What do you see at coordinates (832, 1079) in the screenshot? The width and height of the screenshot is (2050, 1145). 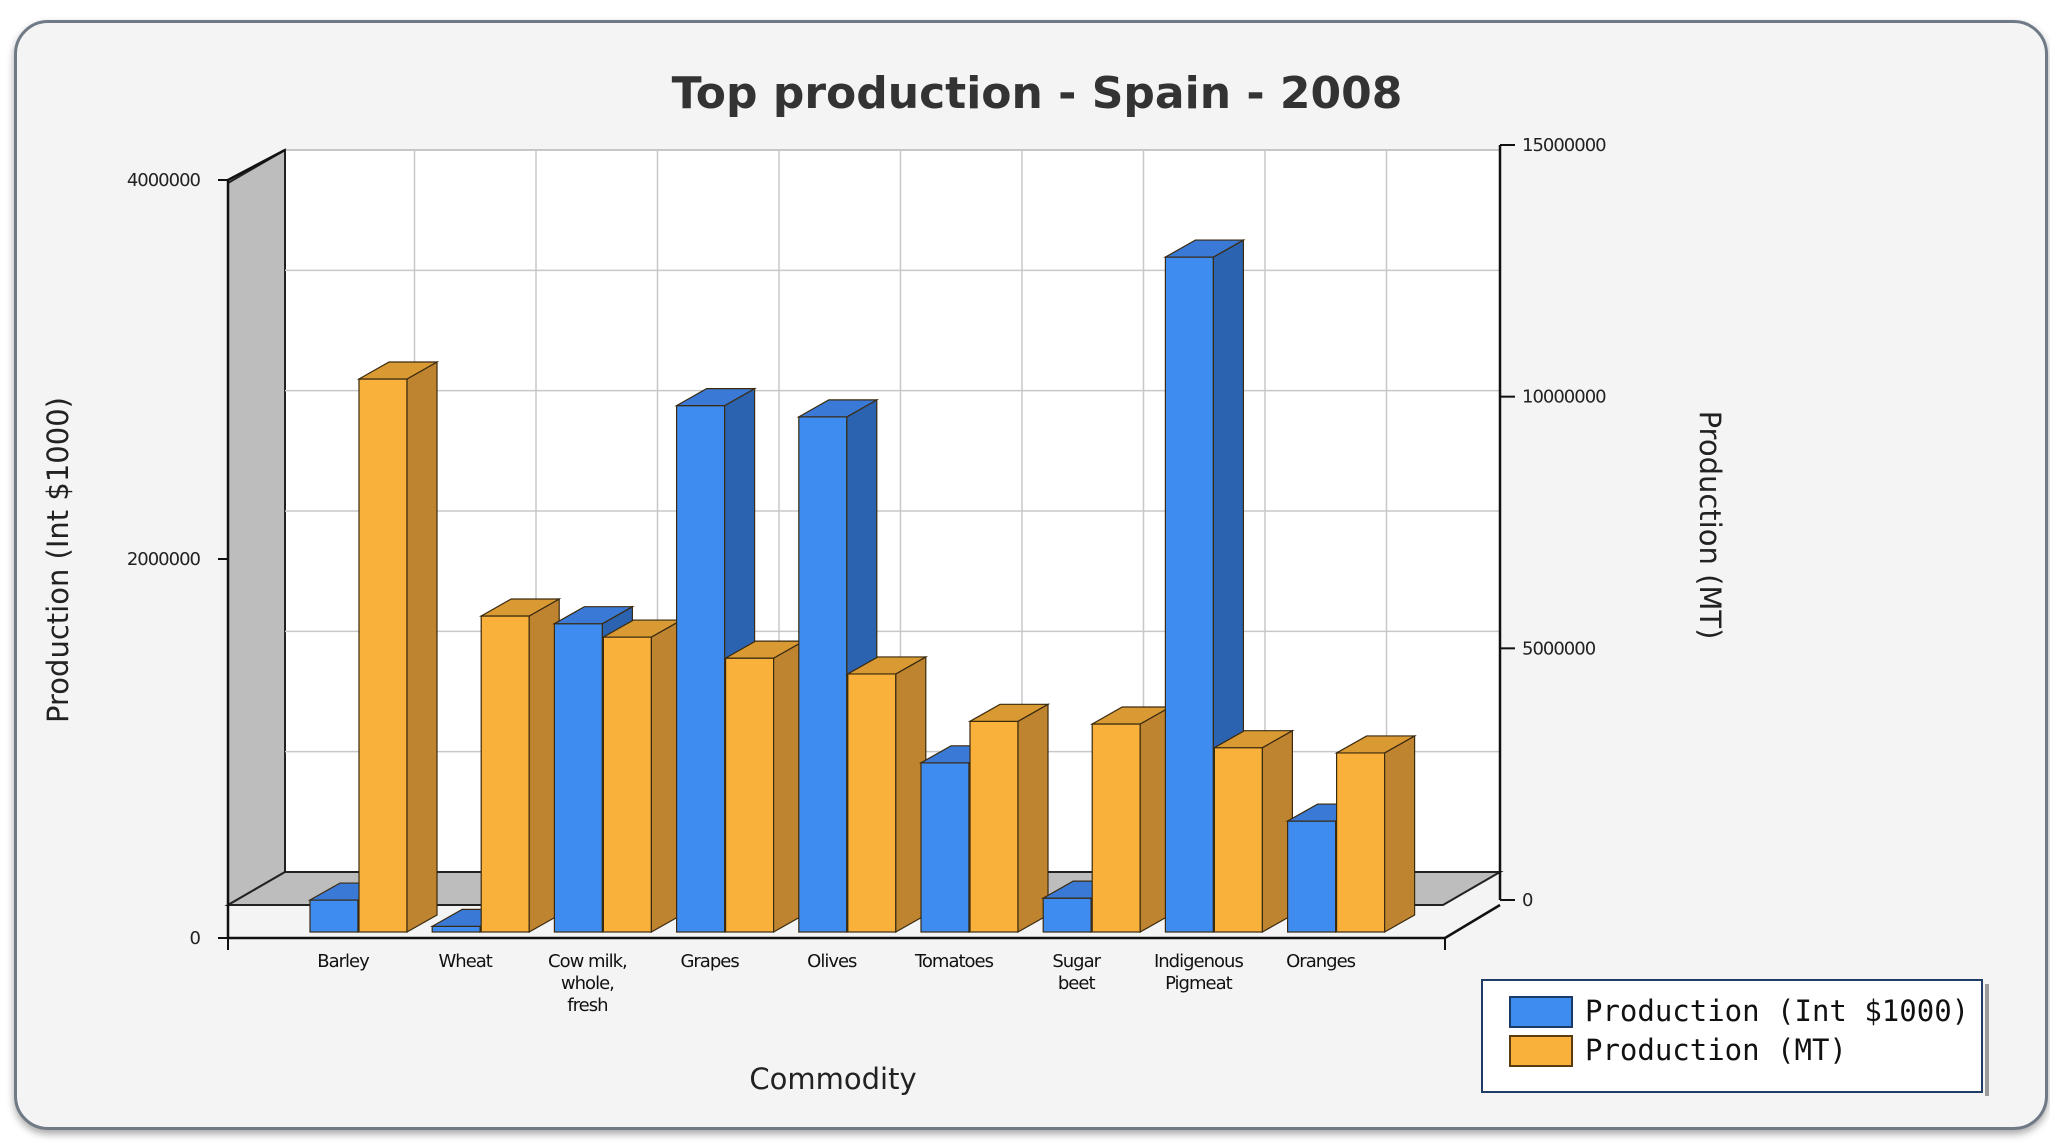 I see `x-axis-title: Commodity` at bounding box center [832, 1079].